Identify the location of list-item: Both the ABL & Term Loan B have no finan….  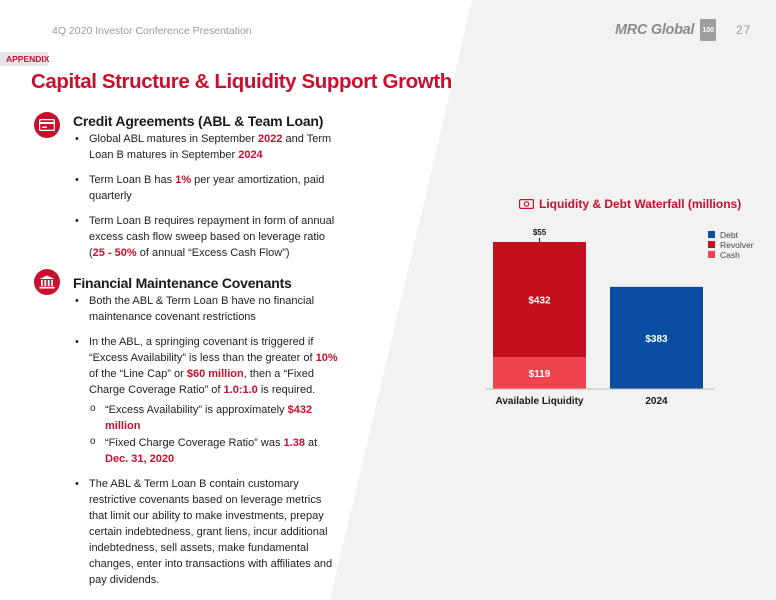
(205, 309).